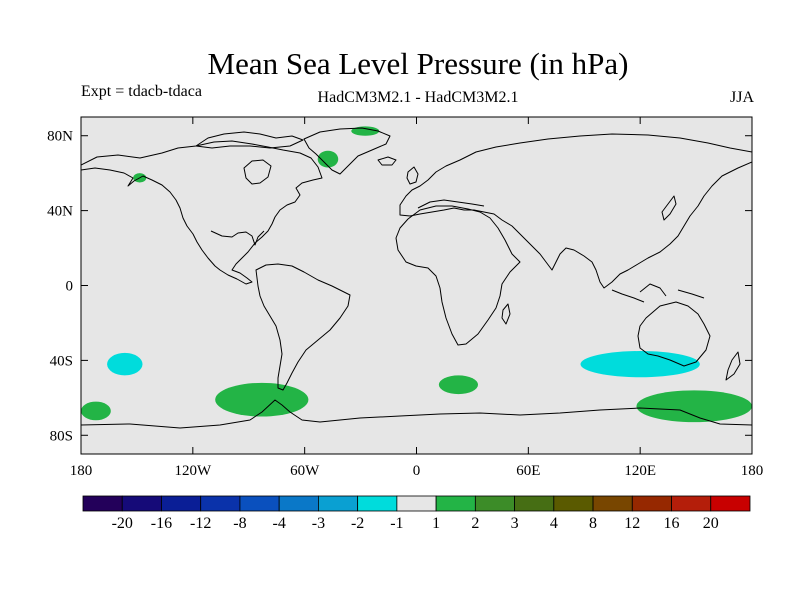 The image size is (800, 600). What do you see at coordinates (416, 513) in the screenshot?
I see `colorbar: -20 -16 -12 -8 -4 -3 -2 -1 1 2 3 4 8 12 16 20` at bounding box center [416, 513].